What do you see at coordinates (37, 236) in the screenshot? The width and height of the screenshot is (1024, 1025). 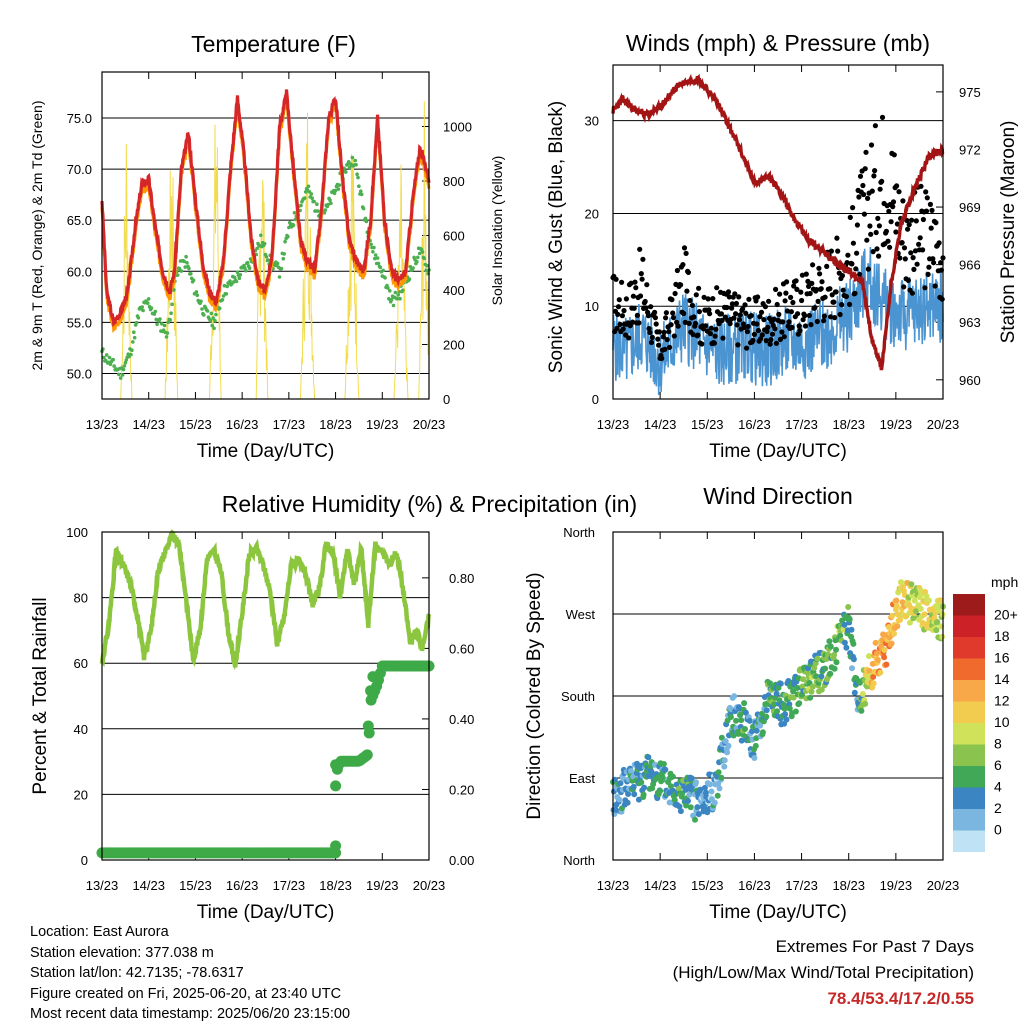 I see `y-axis-label: 2m & 9m T (Red, Orange) & 2m Td (Green)` at bounding box center [37, 236].